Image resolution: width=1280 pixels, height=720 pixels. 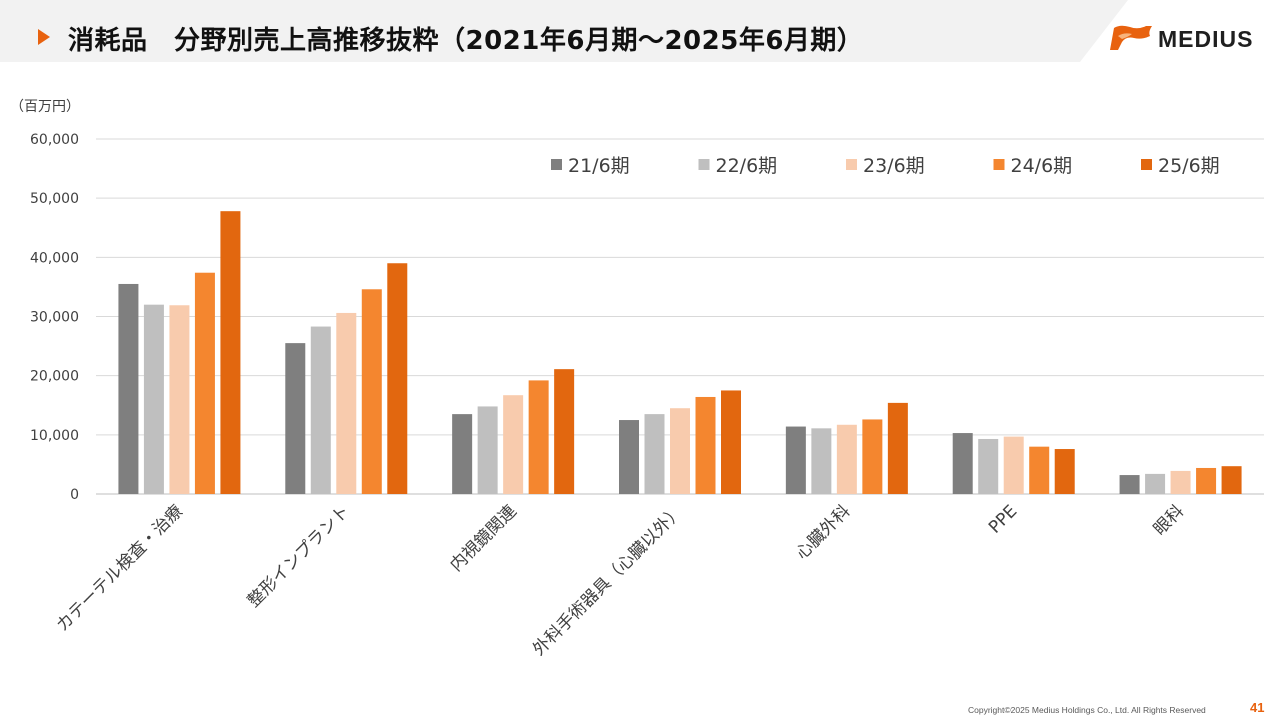 What do you see at coordinates (1131, 37) in the screenshot?
I see `flame-flag-logo-icon` at bounding box center [1131, 37].